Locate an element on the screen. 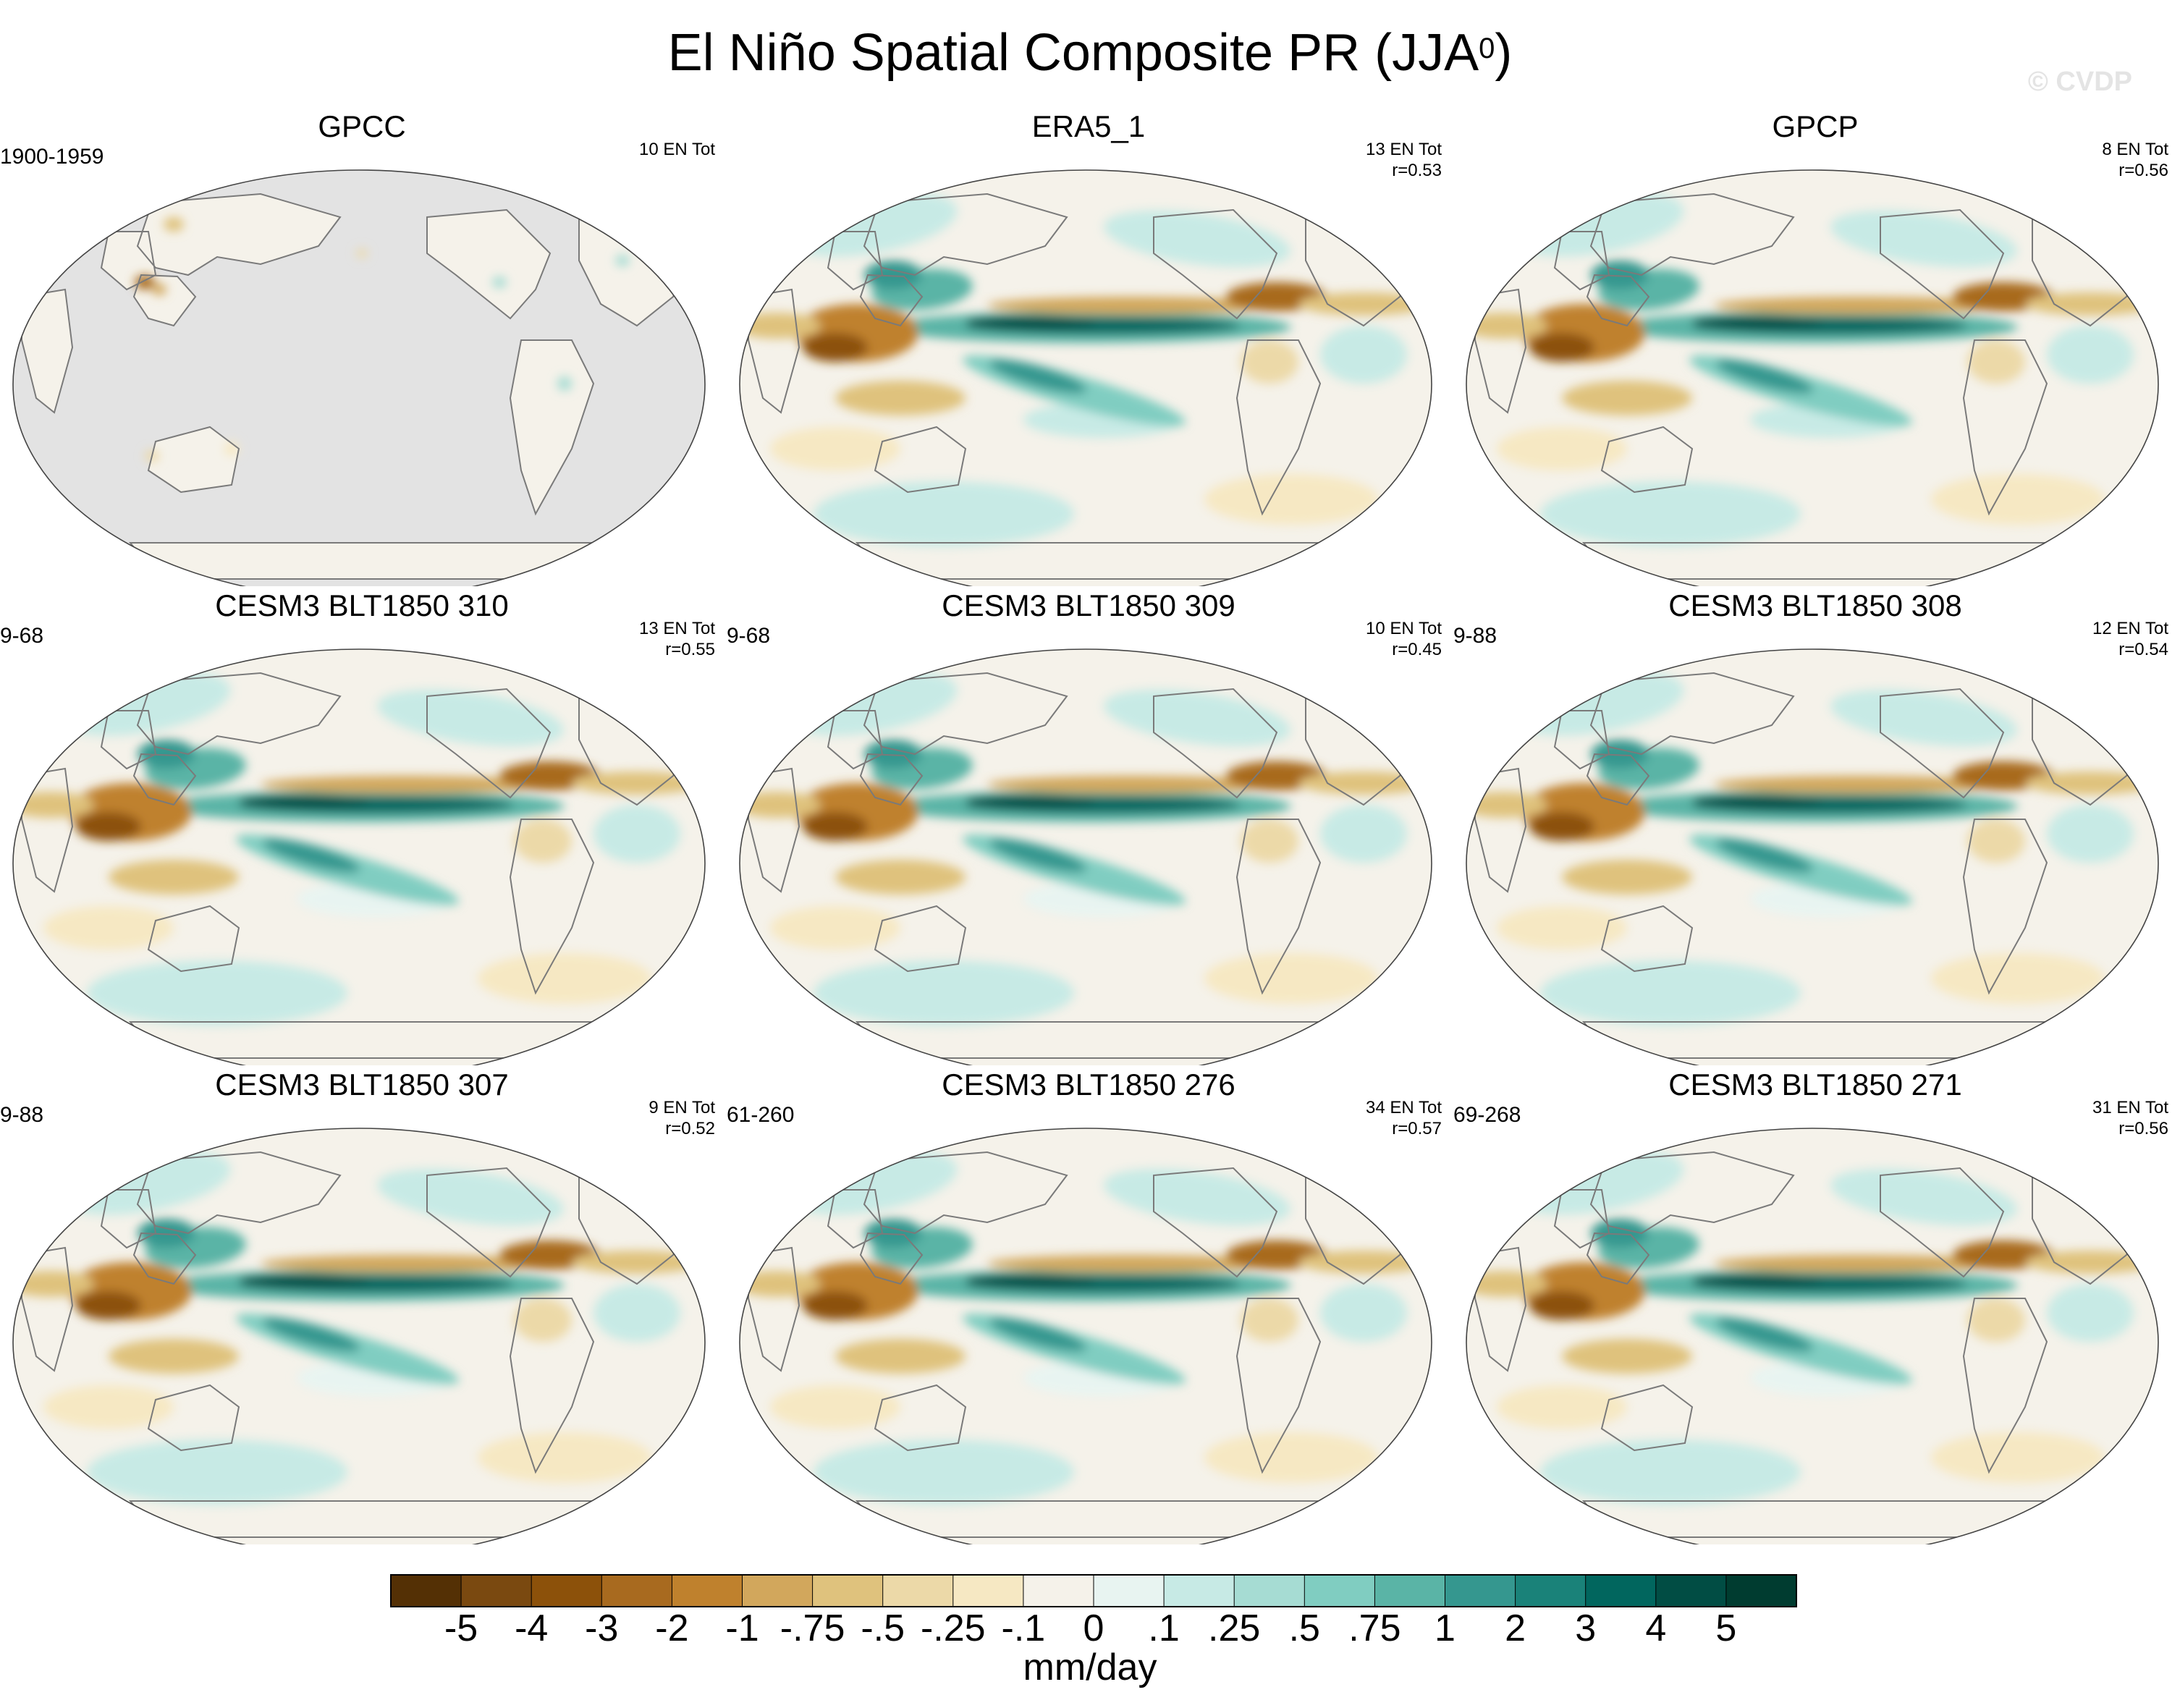 This screenshot has width=2180, height=1708. panel-cesm3-blt1850-310: CESM3 BLT1850 310 9-68 13 EN Tot r=0.55 is located at coordinates (362, 826).